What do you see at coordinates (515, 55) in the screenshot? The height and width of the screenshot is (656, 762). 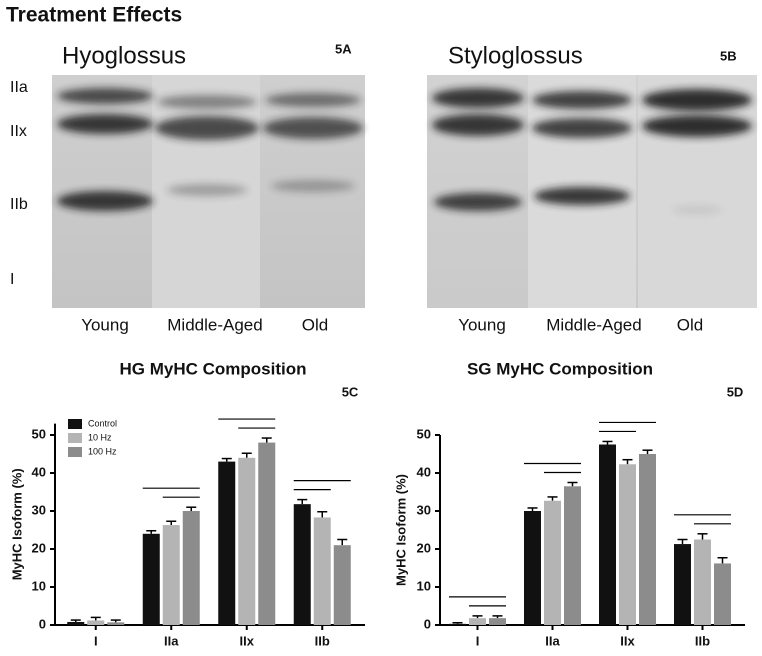 I see `gel-muscle: Styloglossus` at bounding box center [515, 55].